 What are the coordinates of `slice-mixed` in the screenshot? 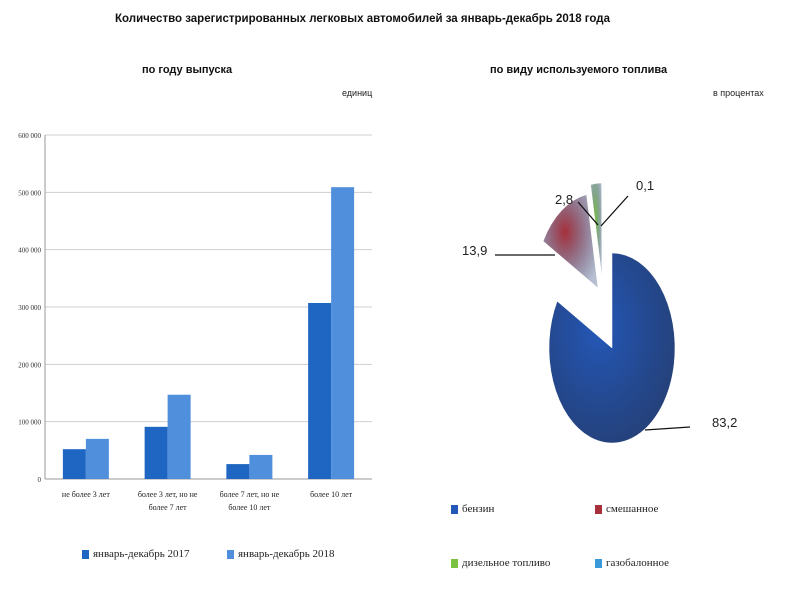 It's located at (570, 241).